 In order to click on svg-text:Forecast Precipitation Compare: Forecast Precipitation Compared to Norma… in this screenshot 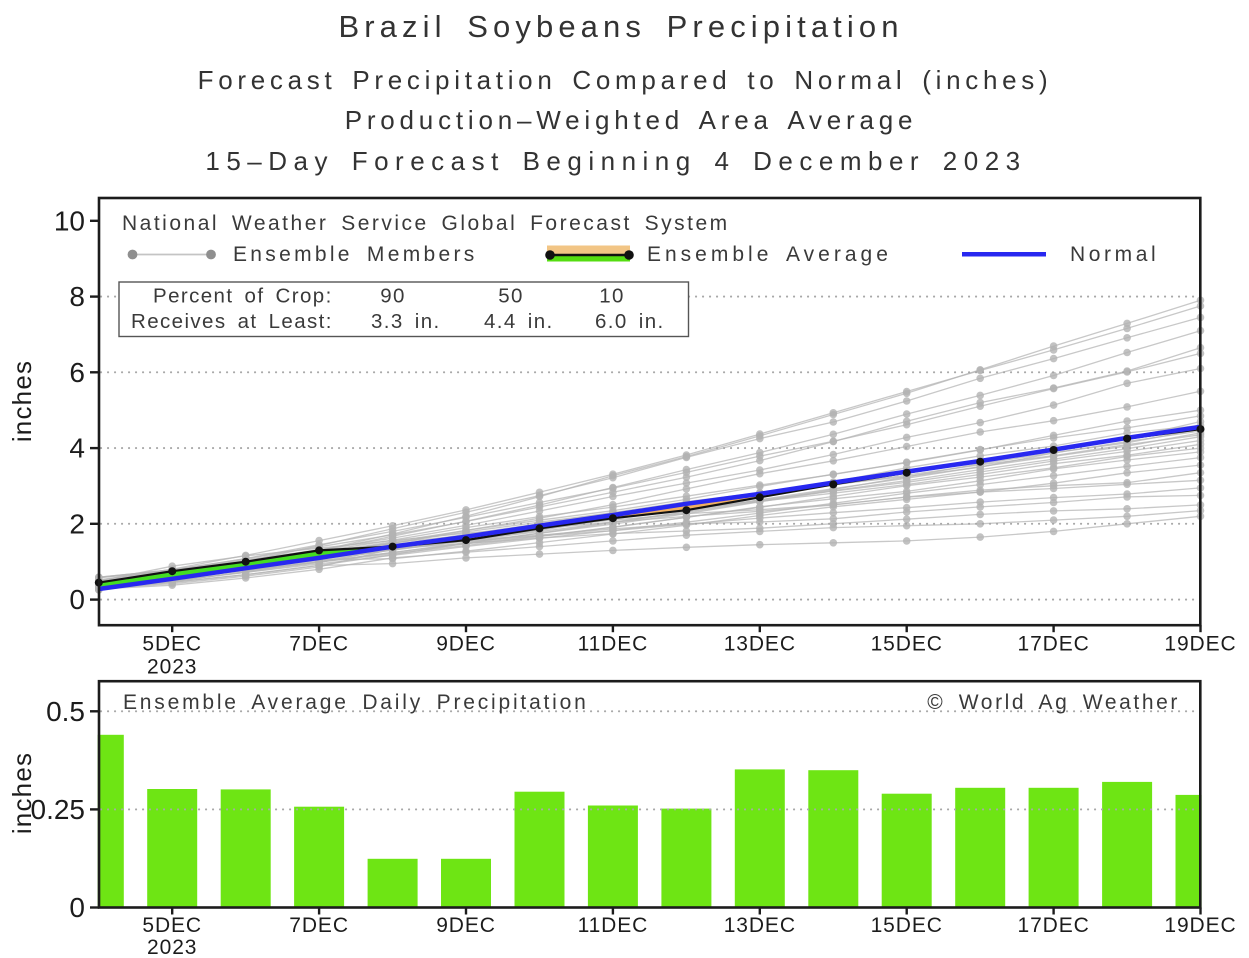, I will do `click(625, 80)`.